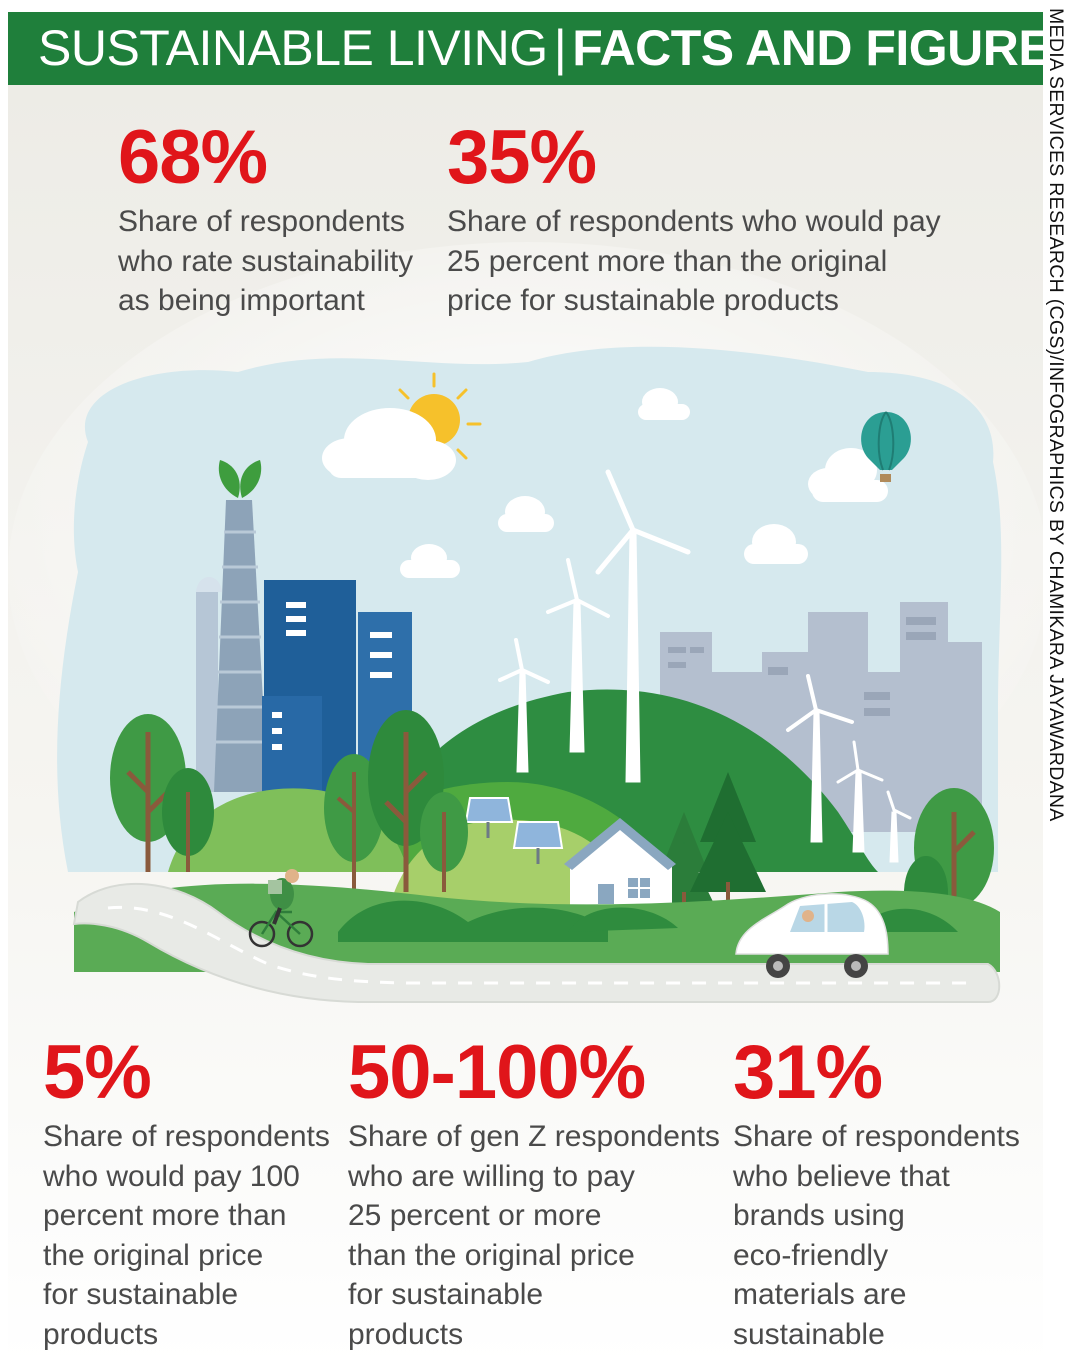  What do you see at coordinates (281, 908) in the screenshot?
I see `cyclist-icon` at bounding box center [281, 908].